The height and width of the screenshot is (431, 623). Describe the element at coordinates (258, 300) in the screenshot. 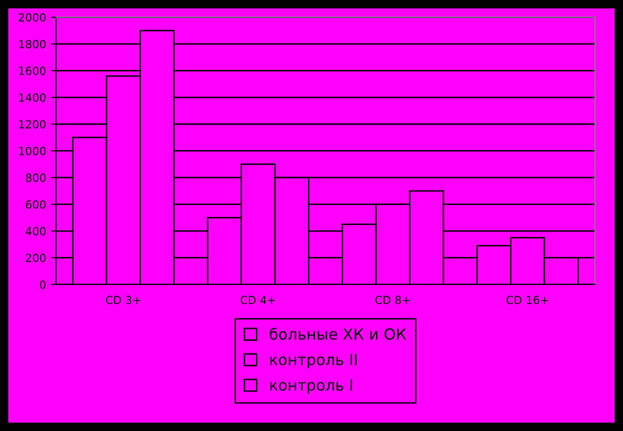

I see `x-tick-label: CD 4+` at that location.